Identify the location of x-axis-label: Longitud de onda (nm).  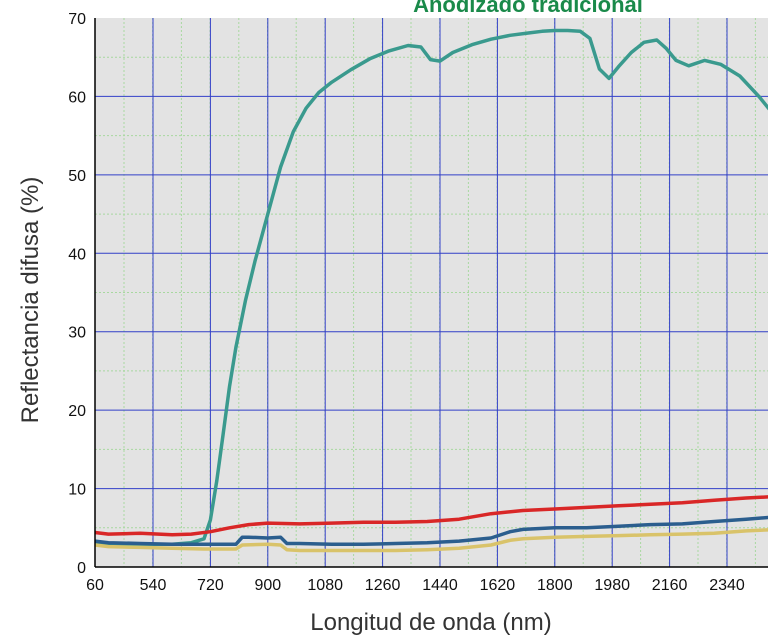
(431, 622).